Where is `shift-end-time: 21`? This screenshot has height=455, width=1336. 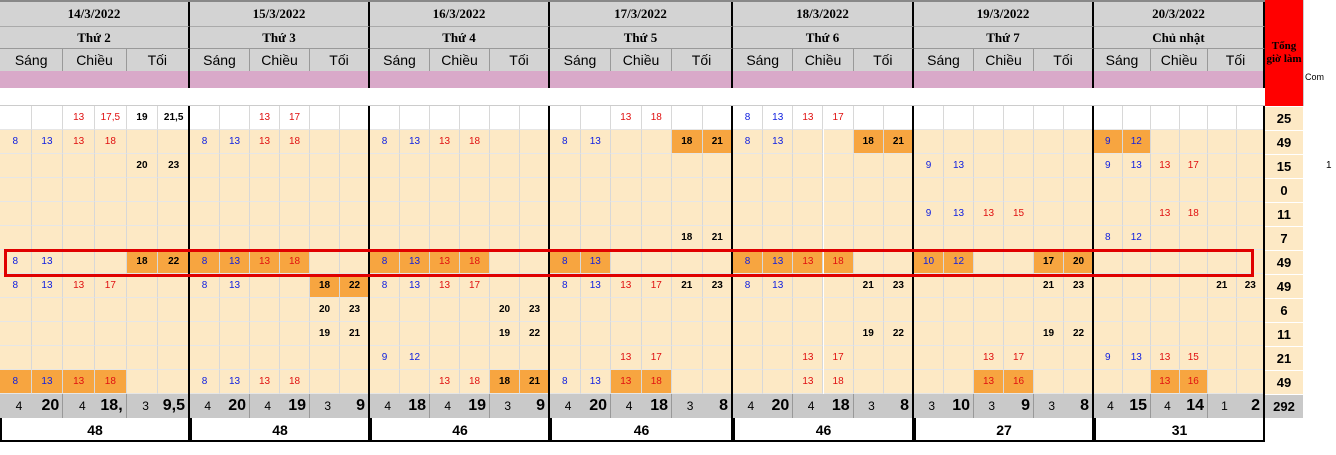 shift-end-time: 21 is located at coordinates (535, 382).